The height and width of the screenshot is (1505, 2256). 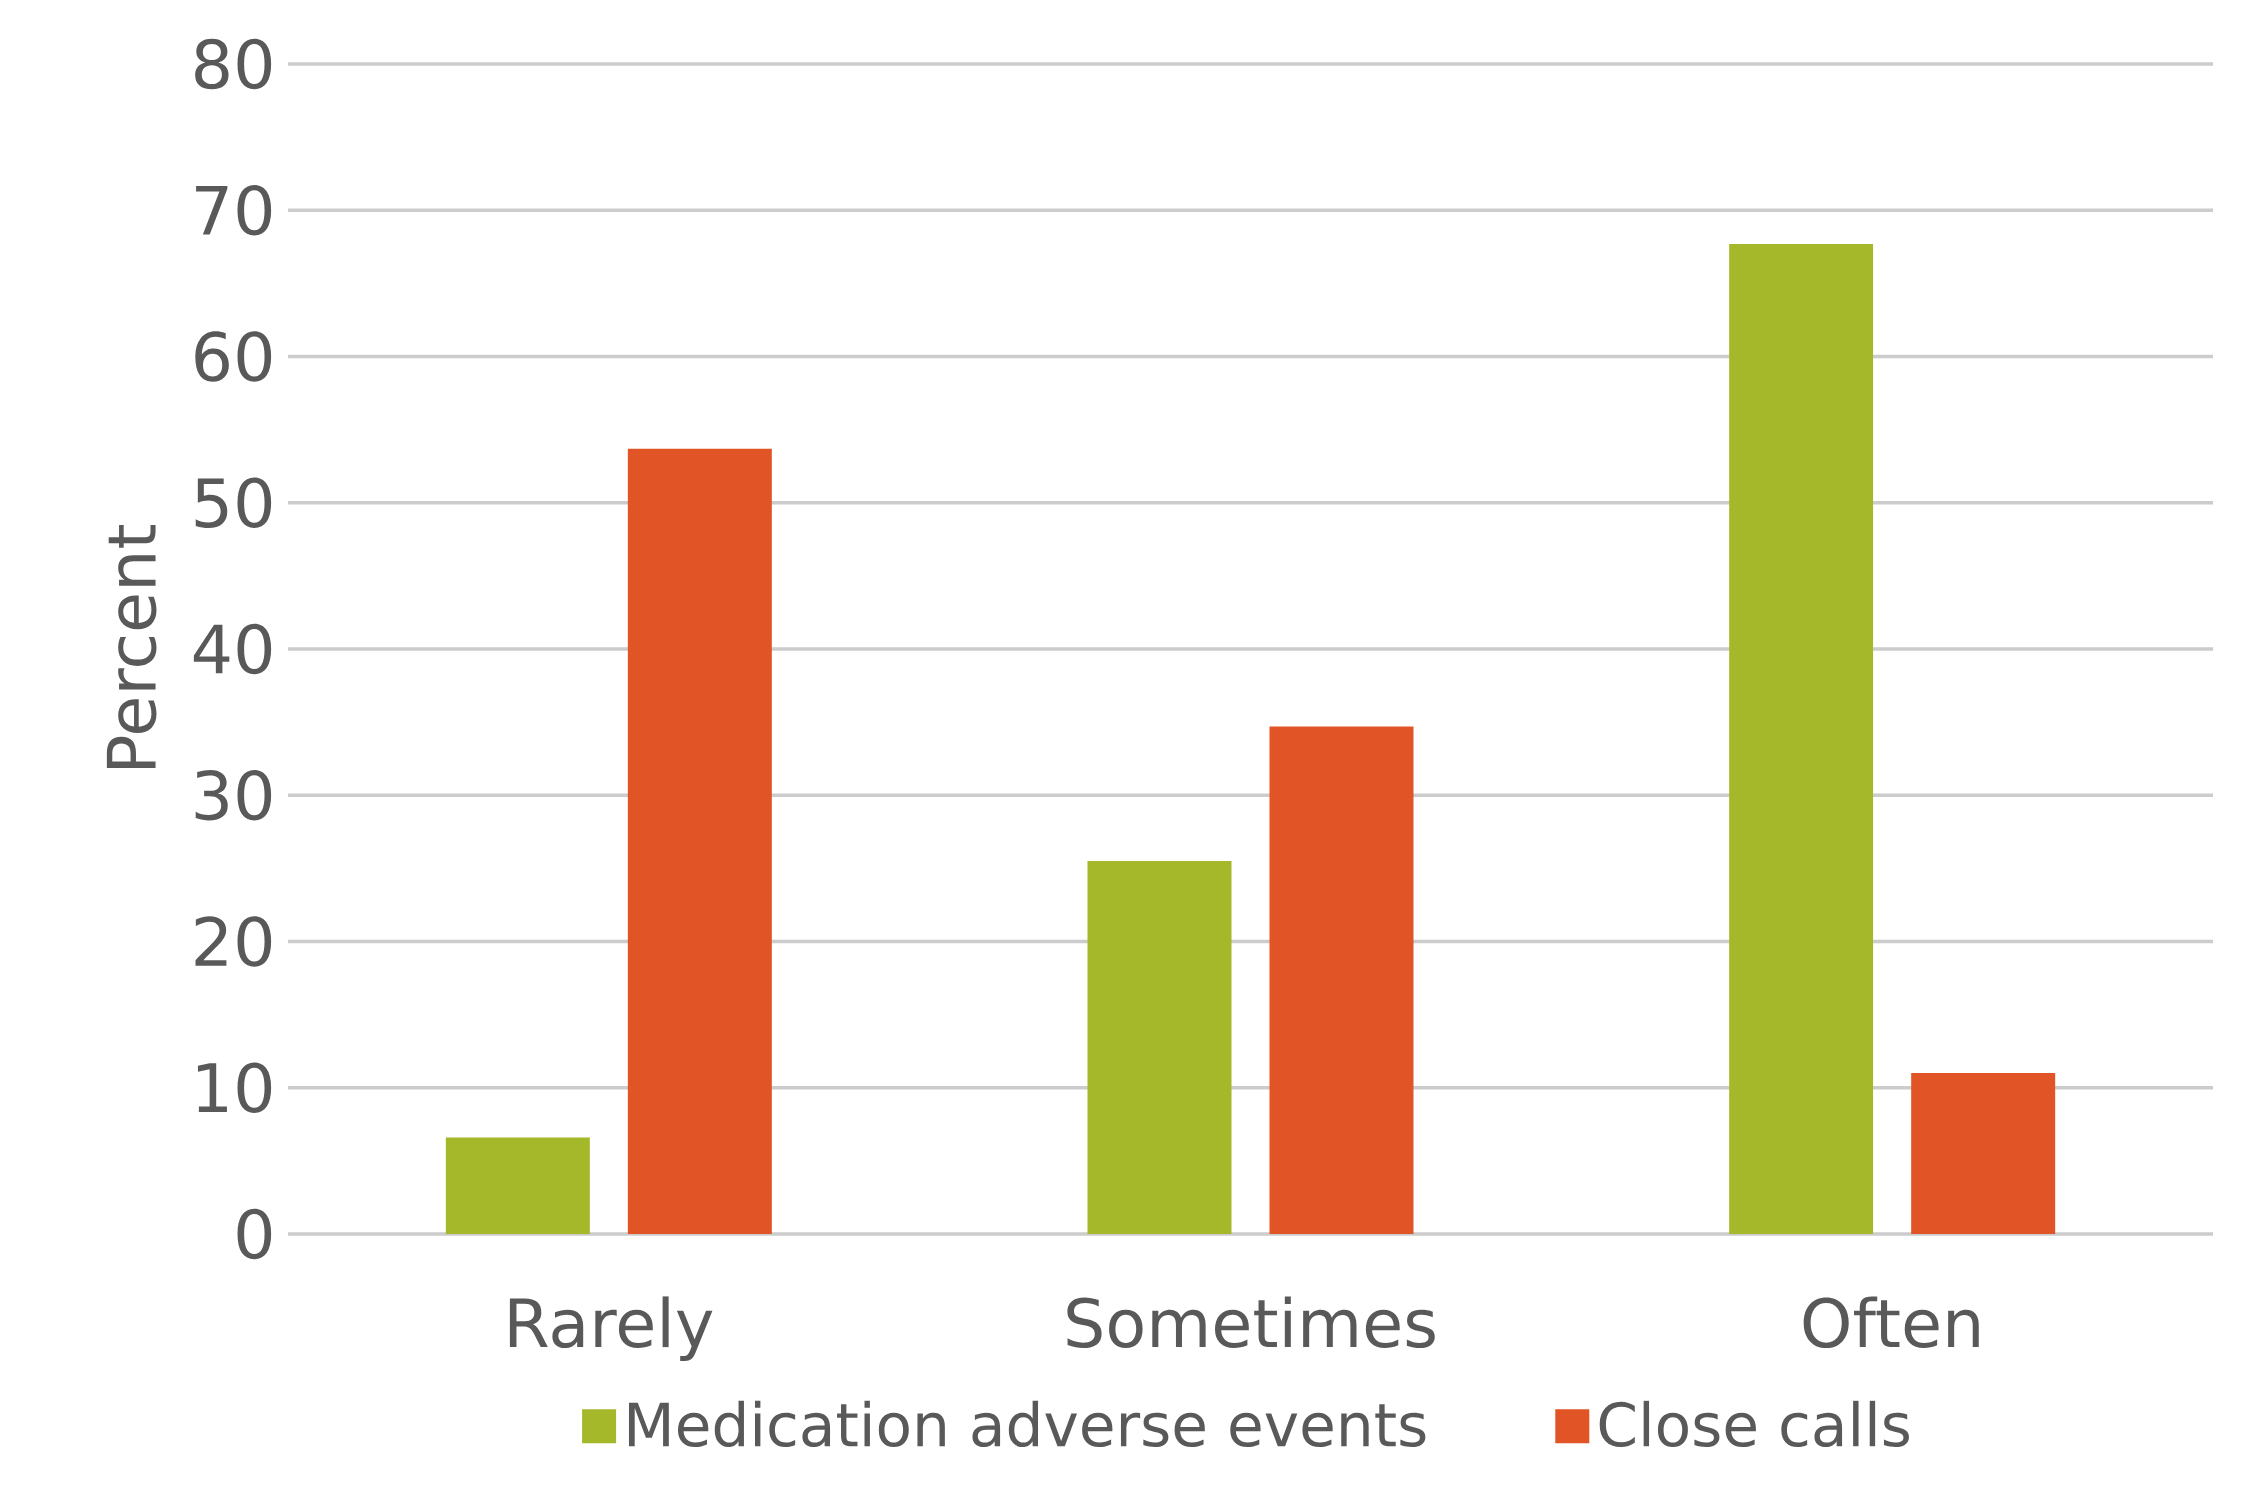 What do you see at coordinates (233, 64) in the screenshot?
I see `y-tick-label: 80` at bounding box center [233, 64].